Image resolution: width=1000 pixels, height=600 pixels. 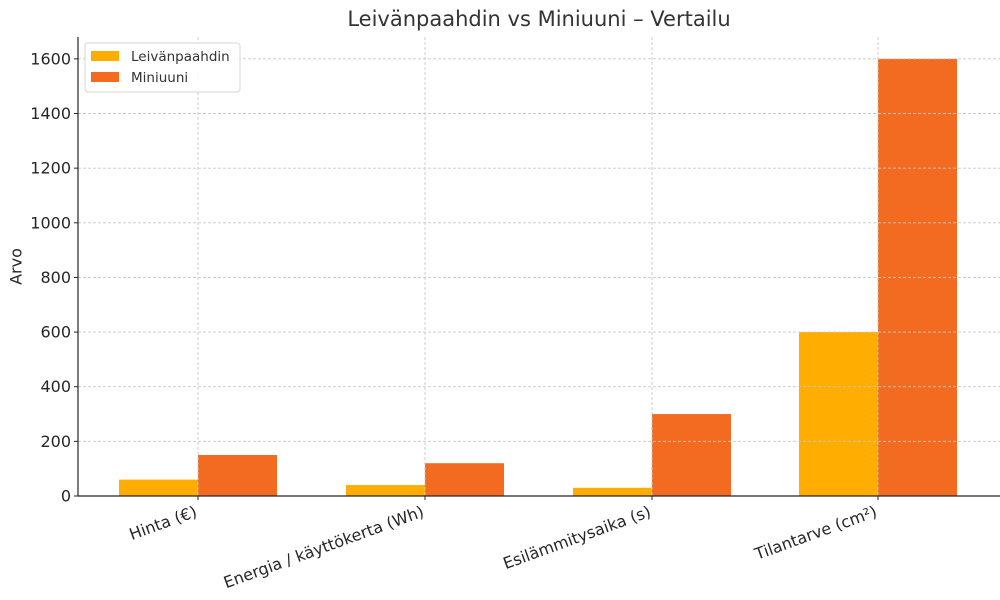 I want to click on chart-title: Leivänpaahdin vs Miniuuni – Vertailu, so click(x=539, y=19).